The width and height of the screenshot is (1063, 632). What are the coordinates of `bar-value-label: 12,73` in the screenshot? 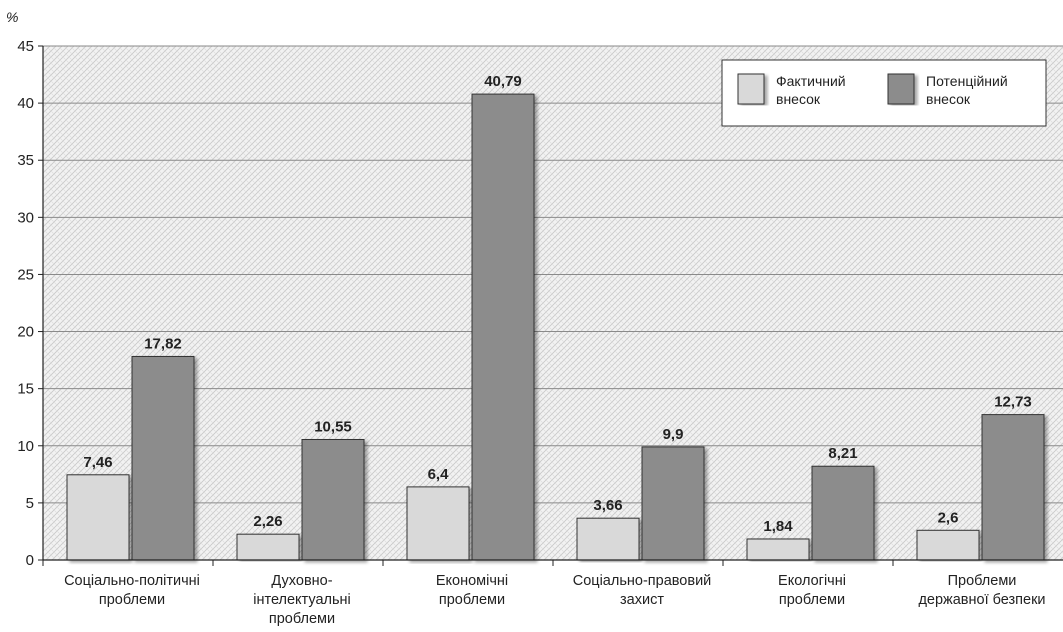 It's located at (1013, 402).